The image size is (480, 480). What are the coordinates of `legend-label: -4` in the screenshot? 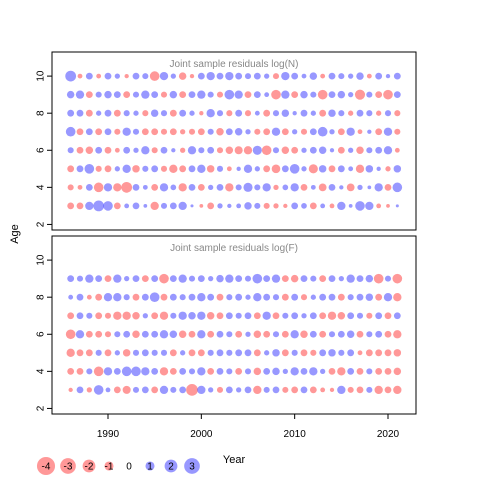 It's located at (46, 467).